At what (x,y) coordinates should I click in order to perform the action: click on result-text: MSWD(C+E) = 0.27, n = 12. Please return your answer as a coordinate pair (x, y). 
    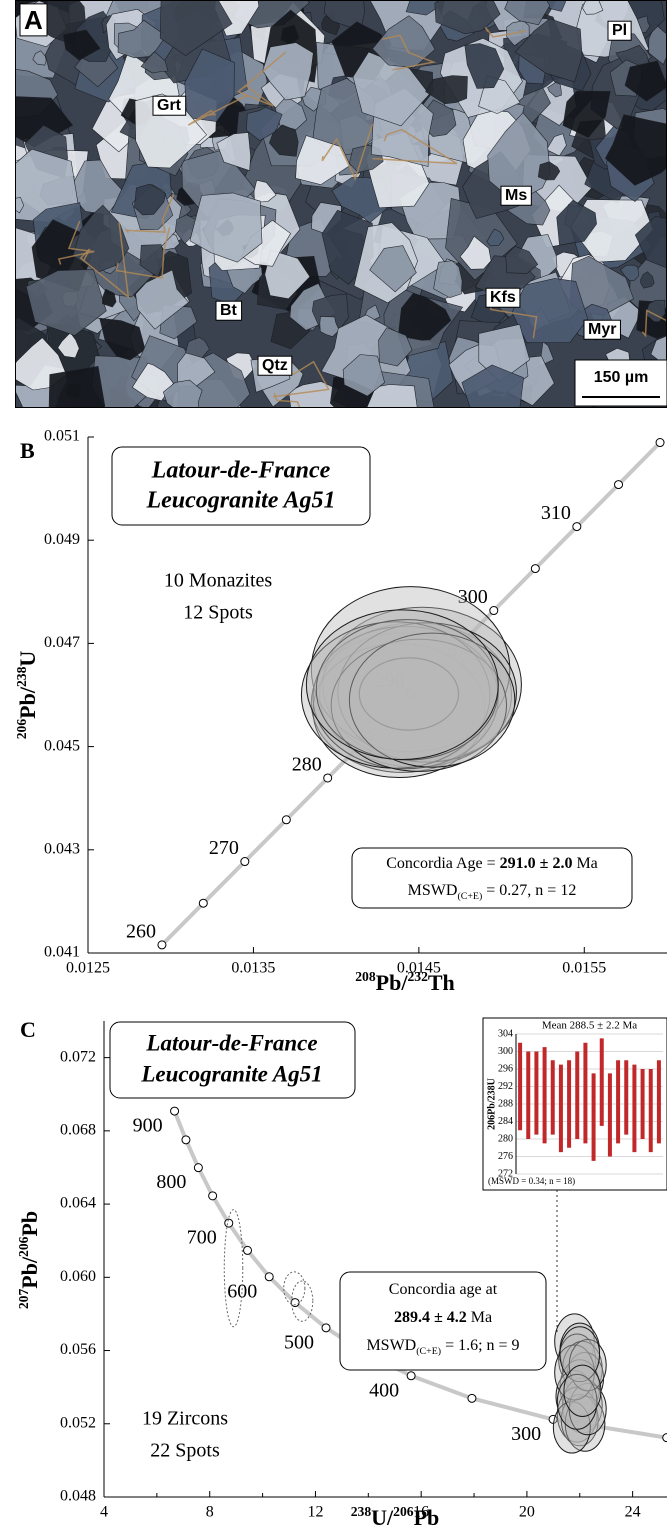
    Looking at the image, I should click on (492, 892).